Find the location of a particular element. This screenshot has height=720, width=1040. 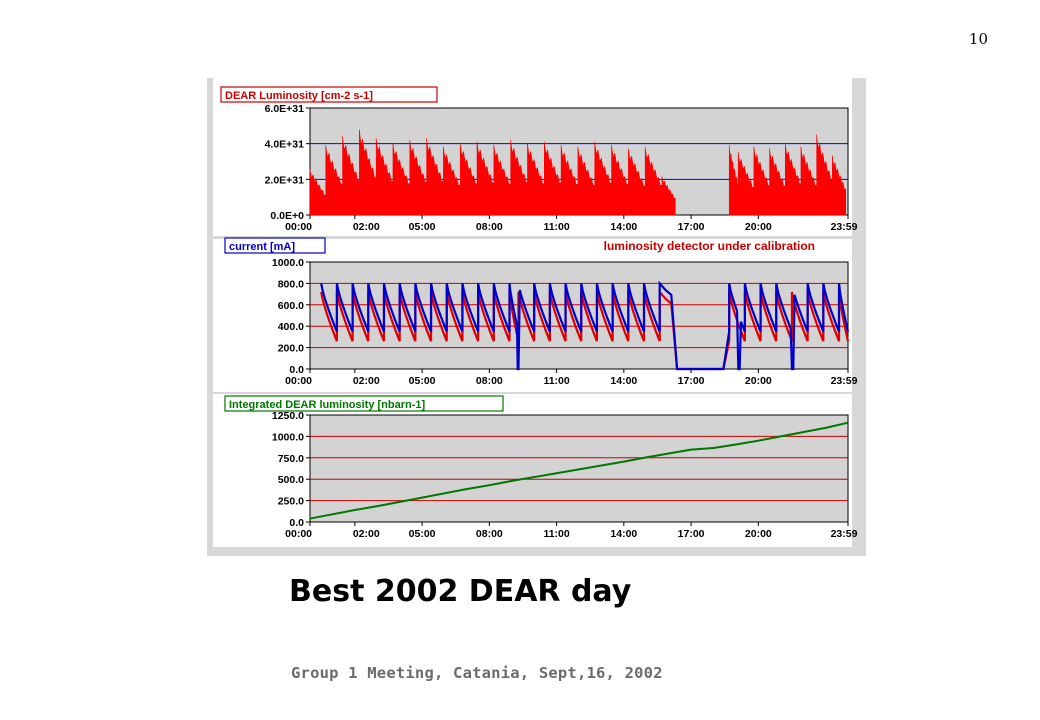

x-tick-label-3-8: 20:00 is located at coordinates (758, 534).